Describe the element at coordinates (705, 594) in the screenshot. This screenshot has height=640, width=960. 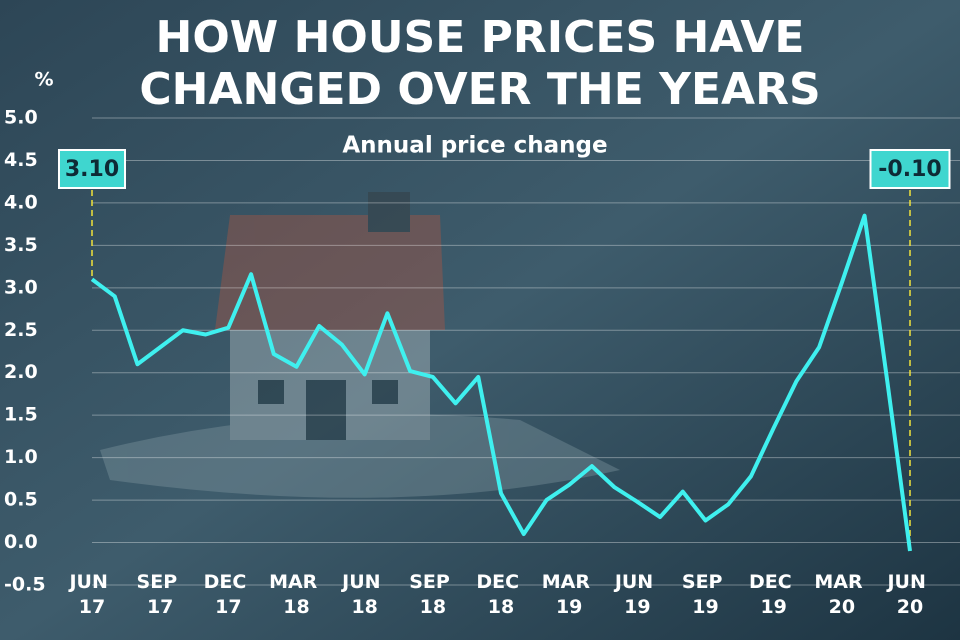
I see `x-tick-label: SEP 19` at that location.